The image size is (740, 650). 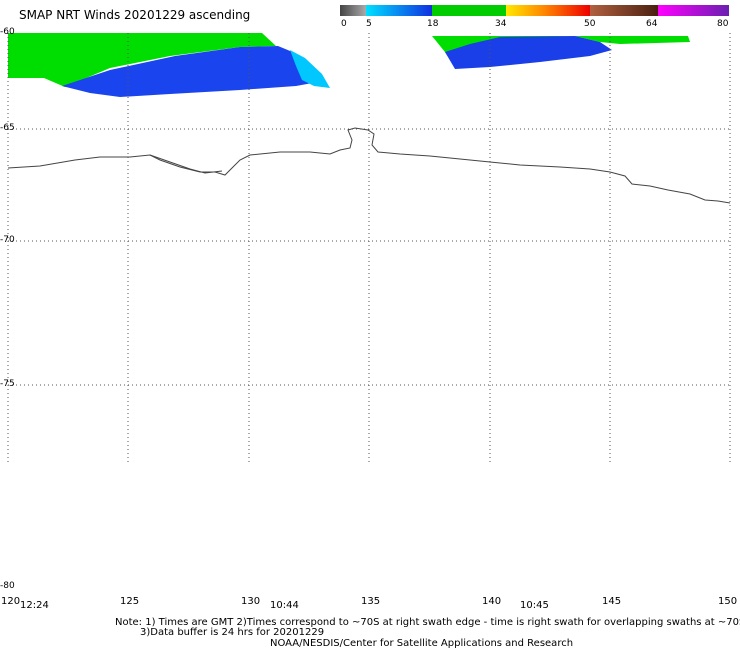 I want to click on wind-speed-colorbar, so click(x=534, y=10).